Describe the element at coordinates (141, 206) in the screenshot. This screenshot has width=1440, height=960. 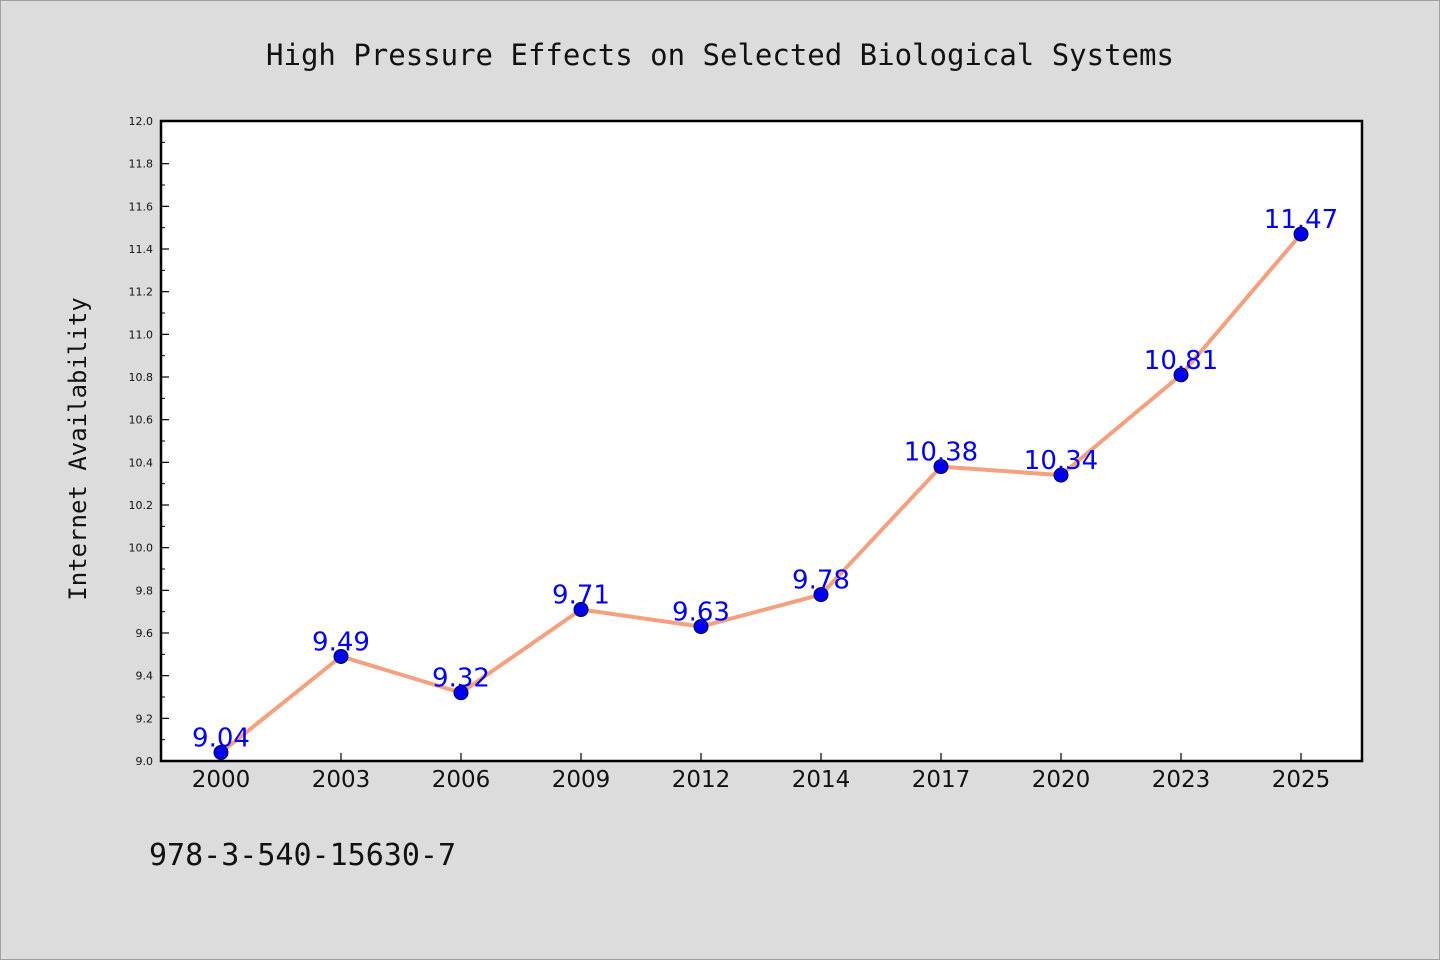
I see `y-tick-label: 11.6` at that location.